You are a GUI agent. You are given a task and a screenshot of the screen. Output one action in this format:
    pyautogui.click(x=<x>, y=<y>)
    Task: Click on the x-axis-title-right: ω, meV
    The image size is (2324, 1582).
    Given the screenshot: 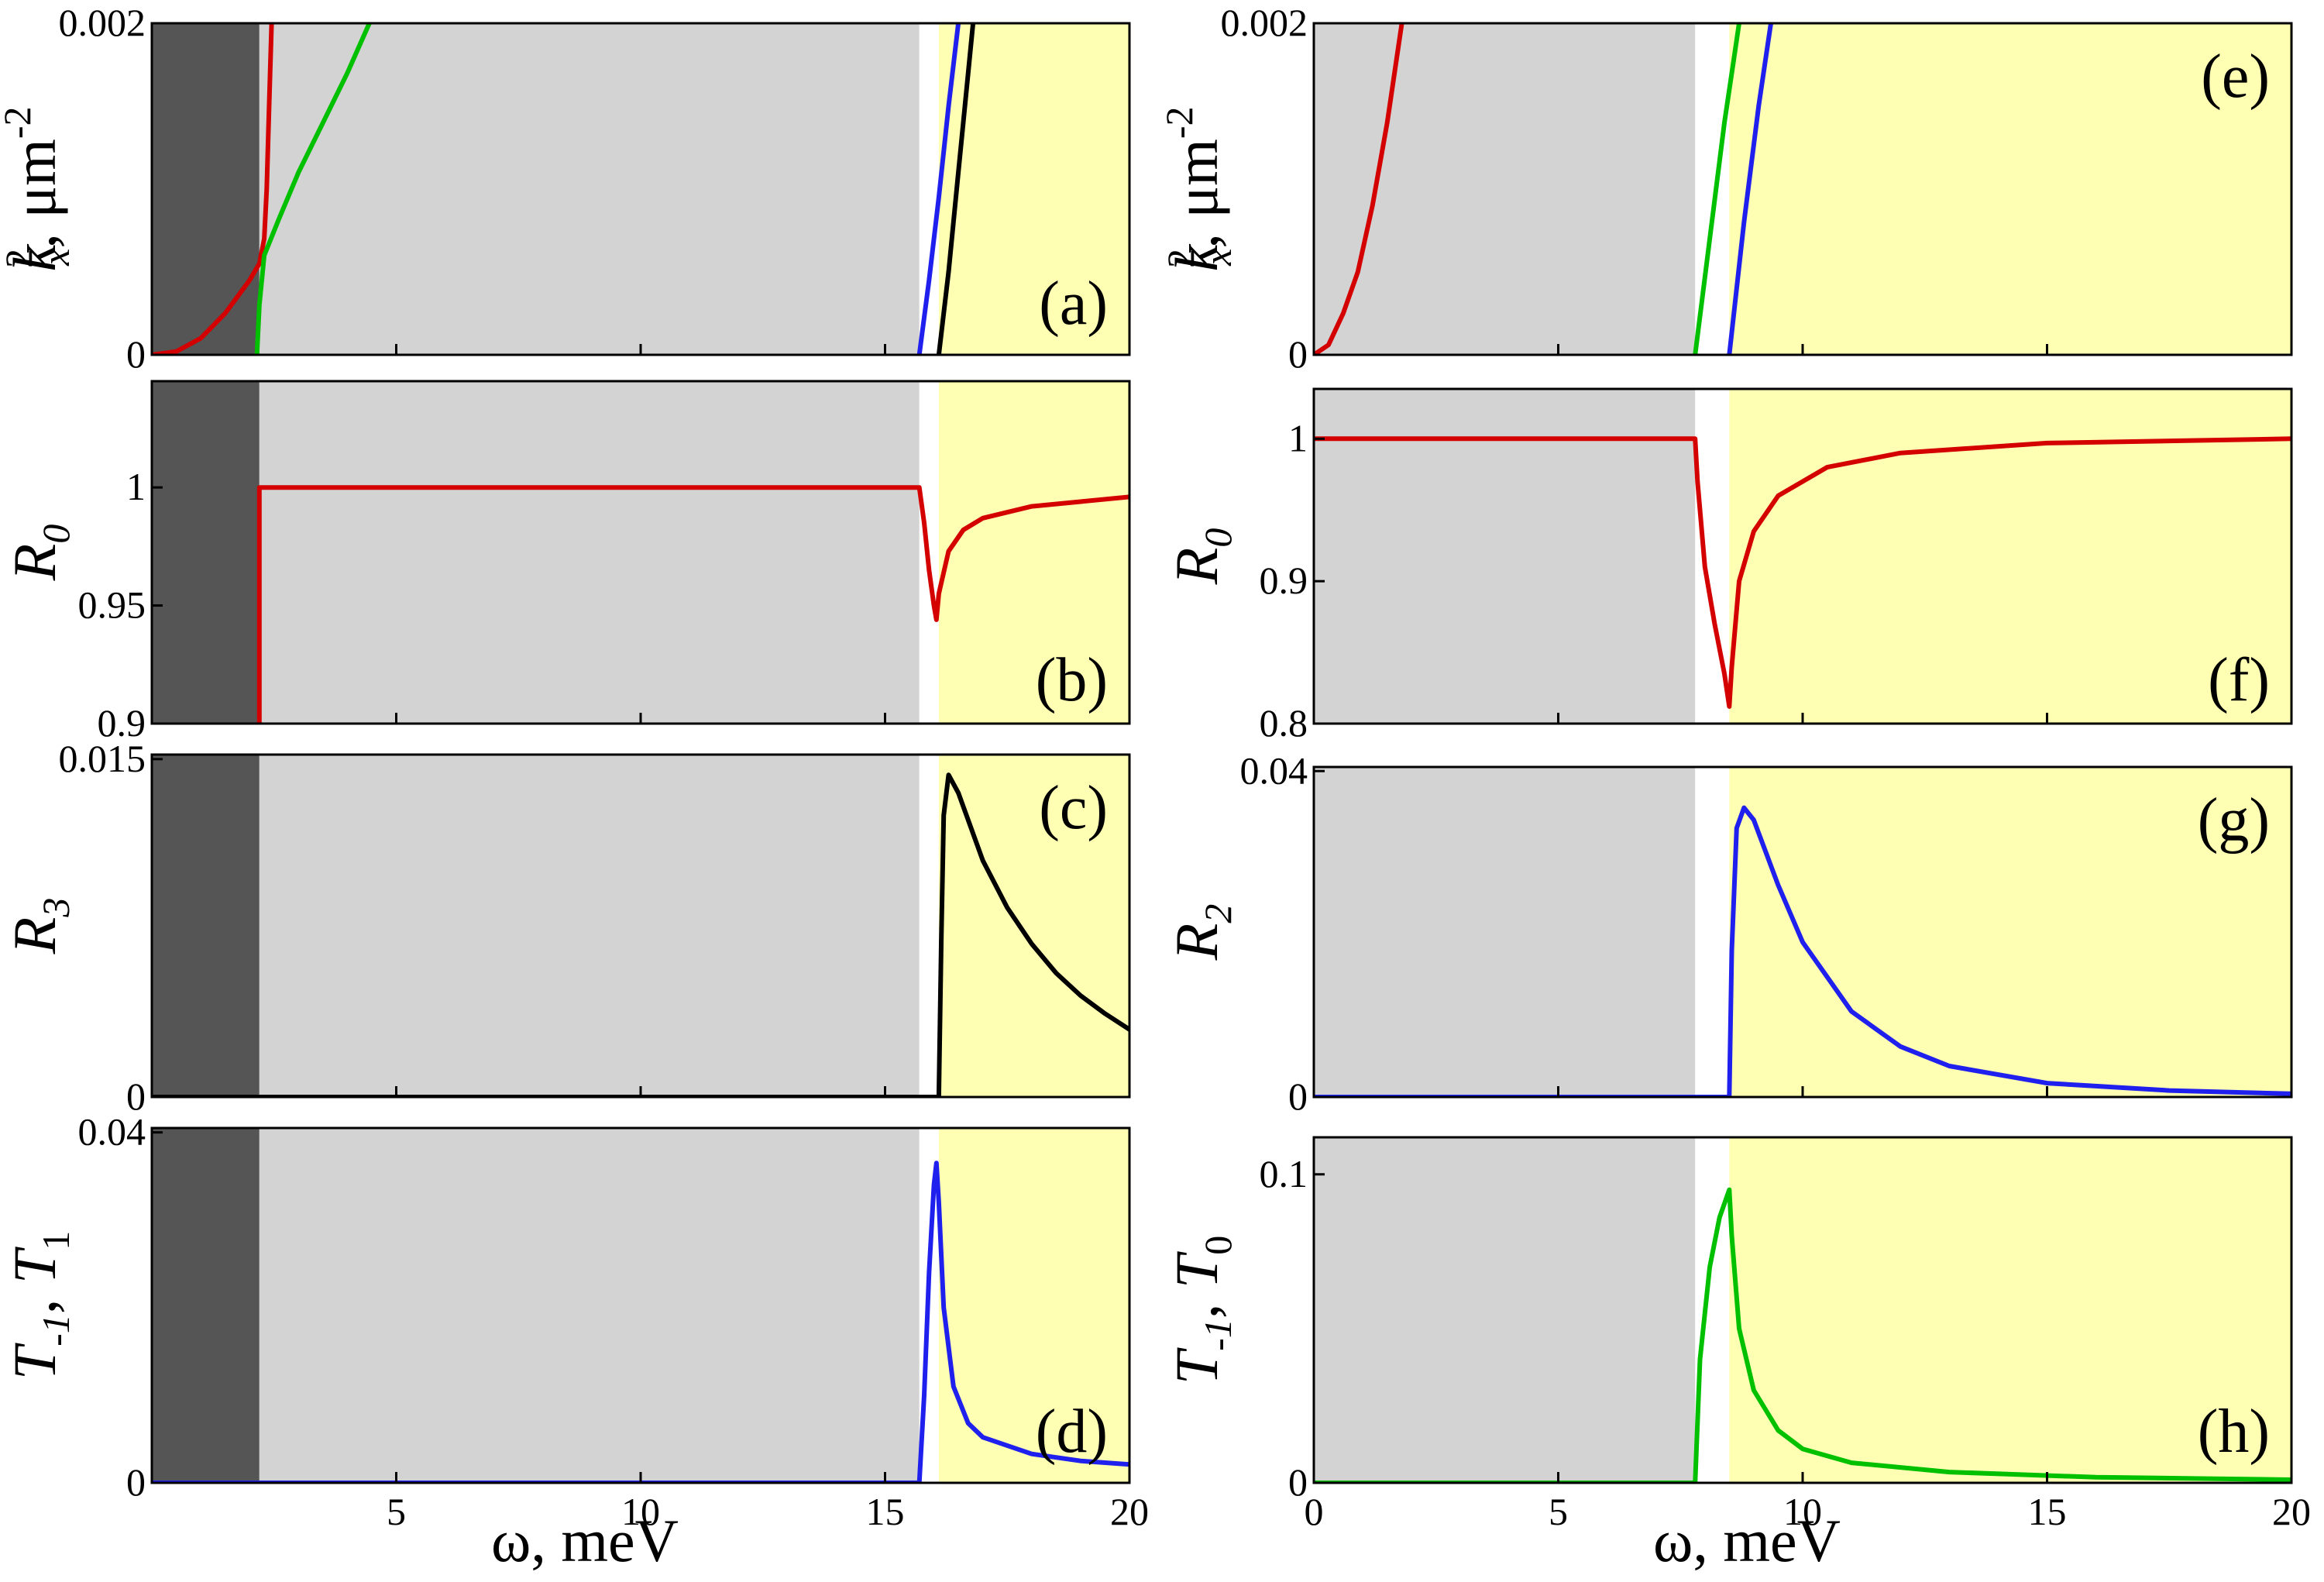 What is the action you would take?
    pyautogui.click(x=1747, y=1540)
    